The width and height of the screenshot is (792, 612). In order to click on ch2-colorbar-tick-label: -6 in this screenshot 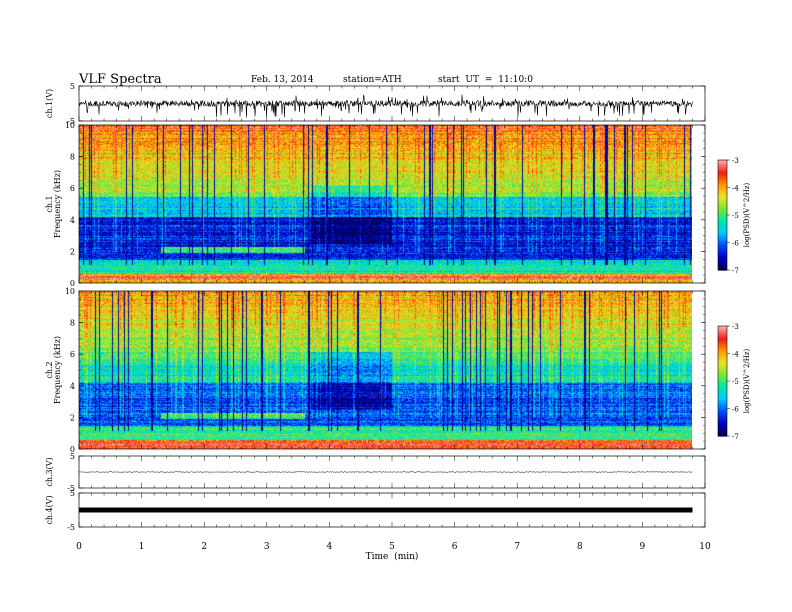, I will do `click(735, 410)`.